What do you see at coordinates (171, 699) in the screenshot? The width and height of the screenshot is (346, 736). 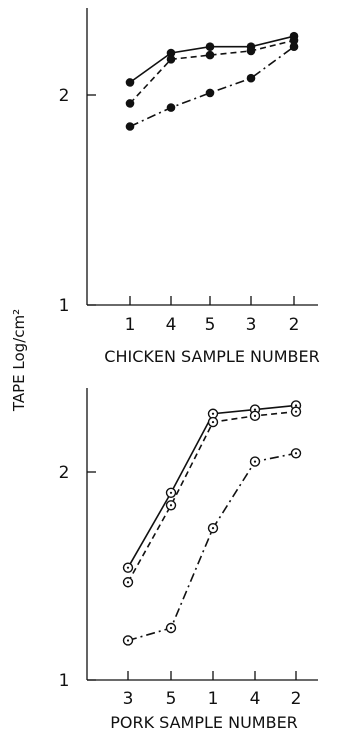 I see `pork-x-tick-label: 5` at bounding box center [171, 699].